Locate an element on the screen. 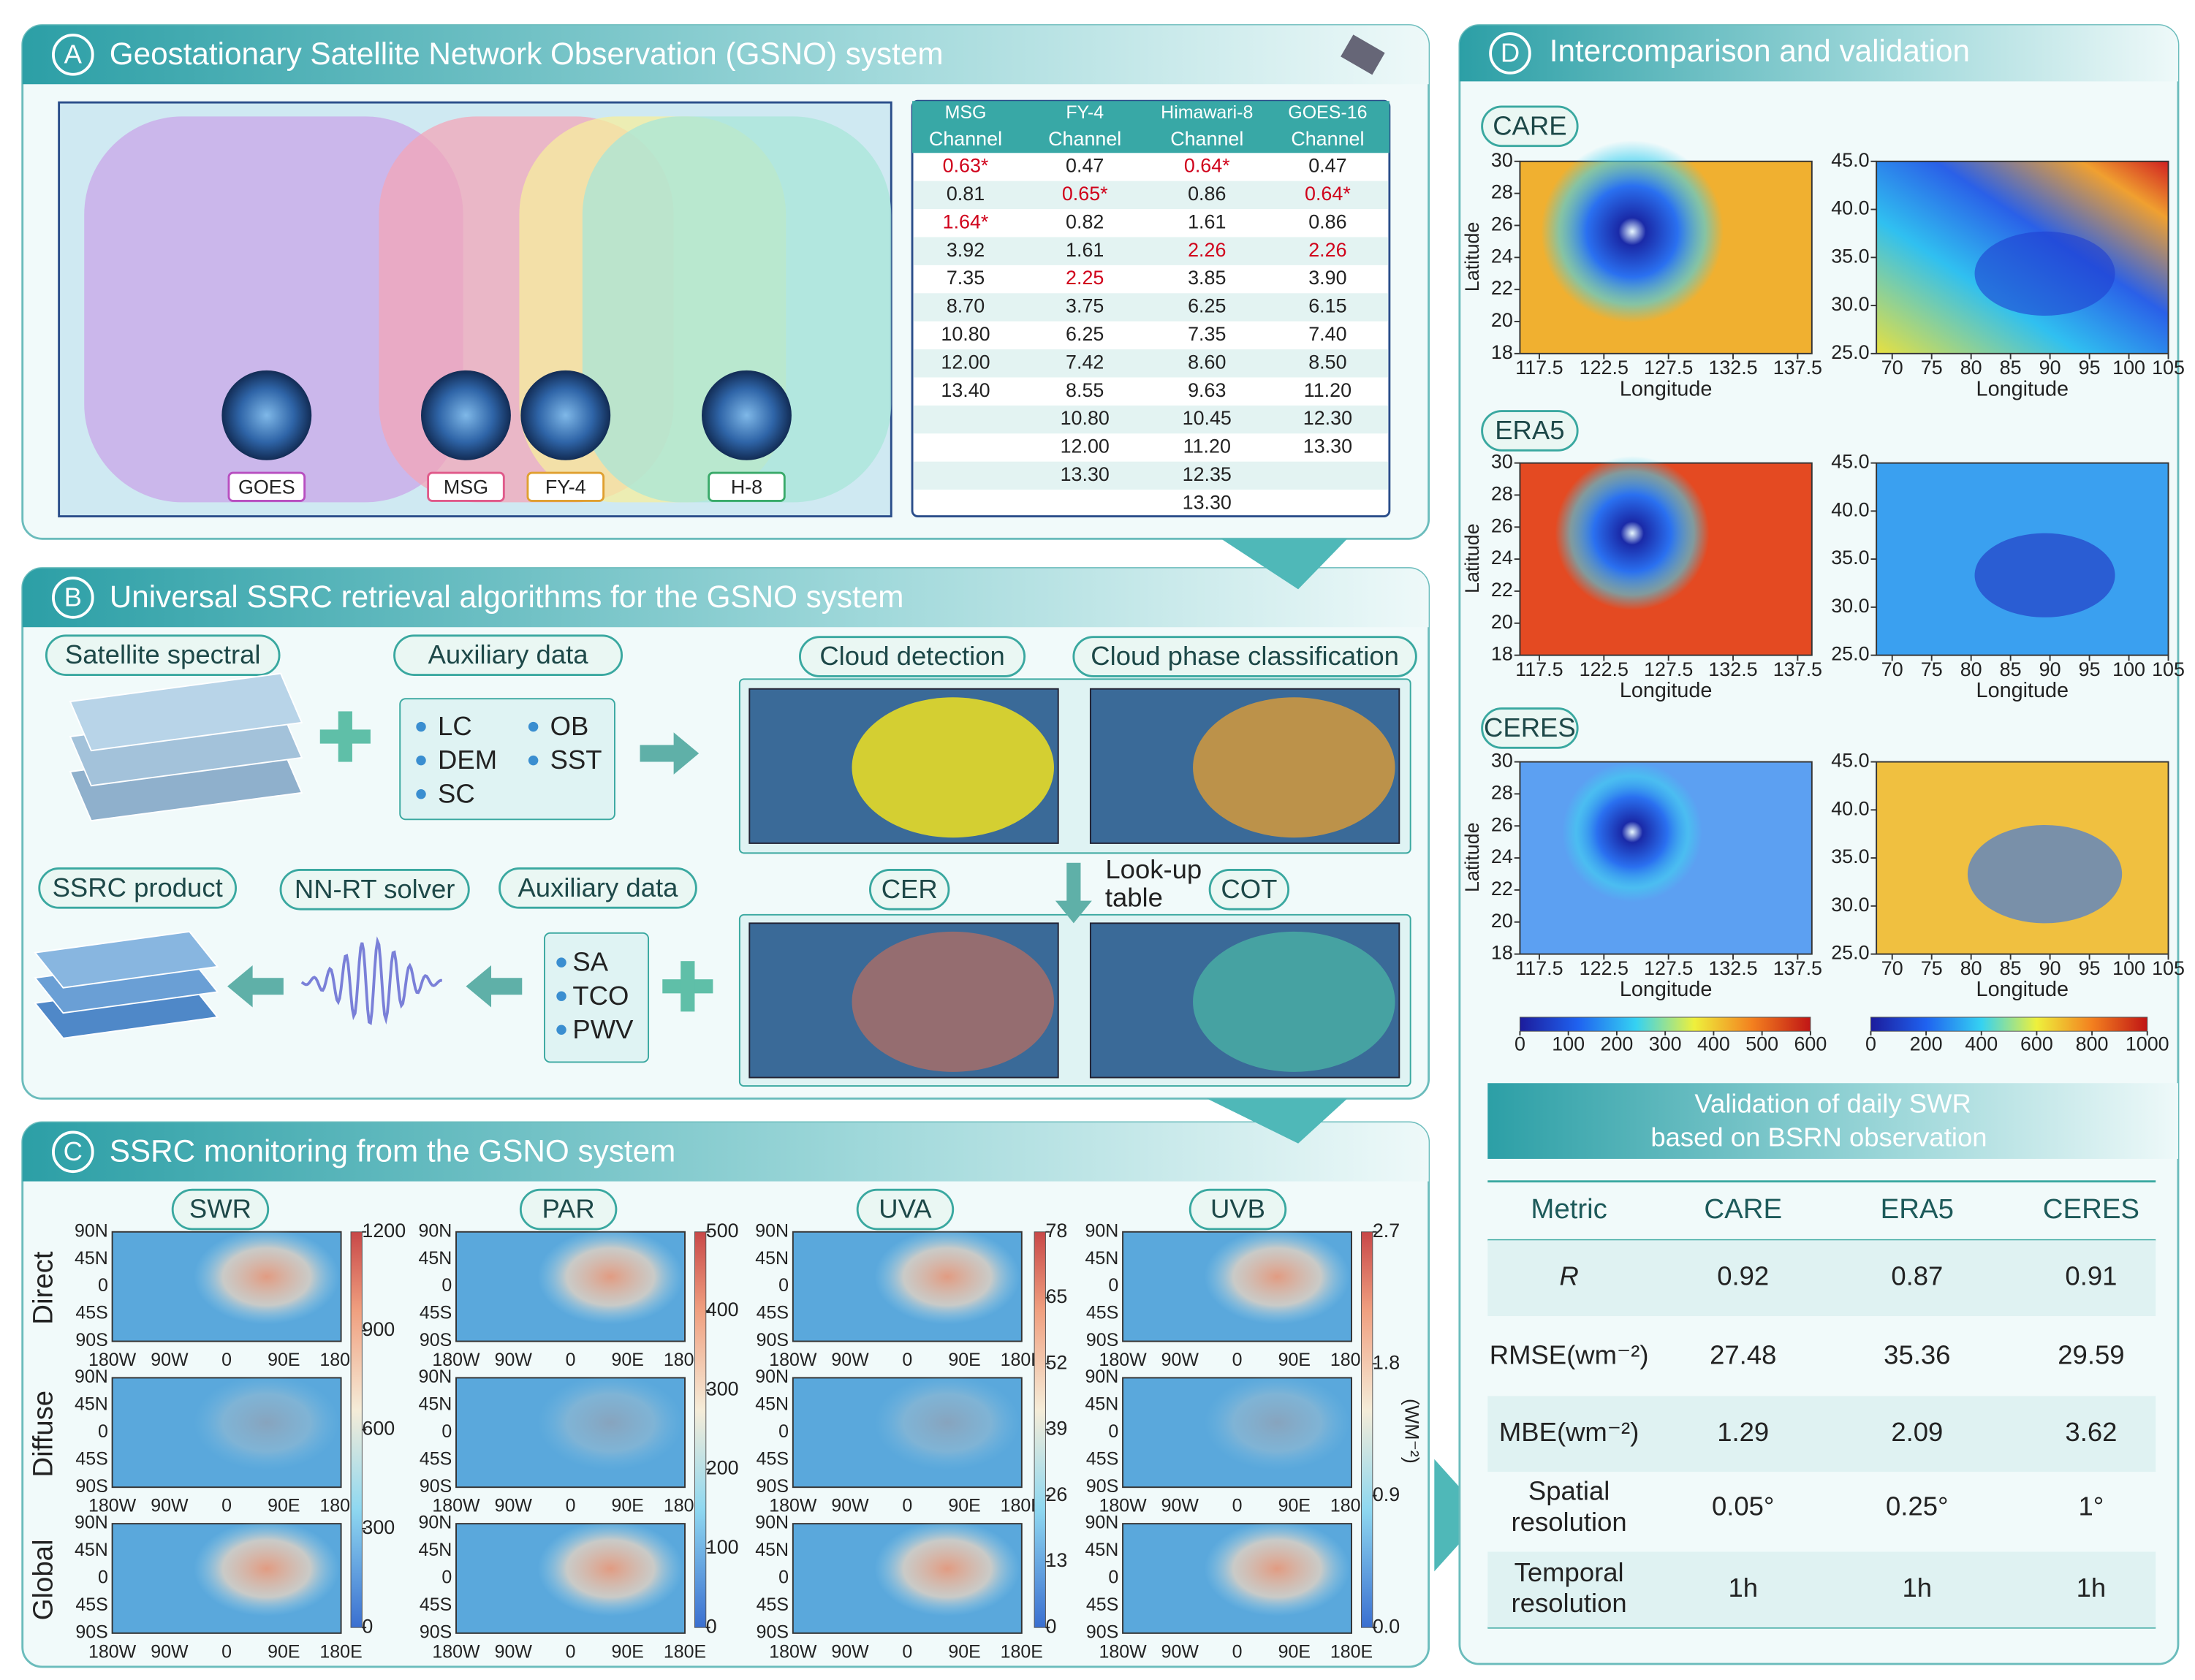 The image size is (2195, 1680). table-cell: 3.62 is located at coordinates (2091, 1432).